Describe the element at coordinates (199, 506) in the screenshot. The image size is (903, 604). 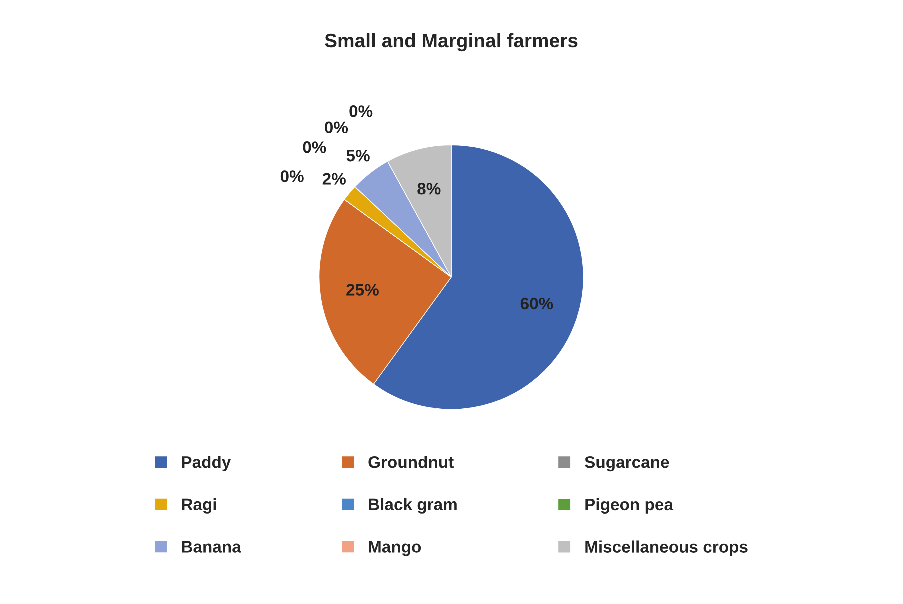
I see `legend-label: Ragi` at that location.